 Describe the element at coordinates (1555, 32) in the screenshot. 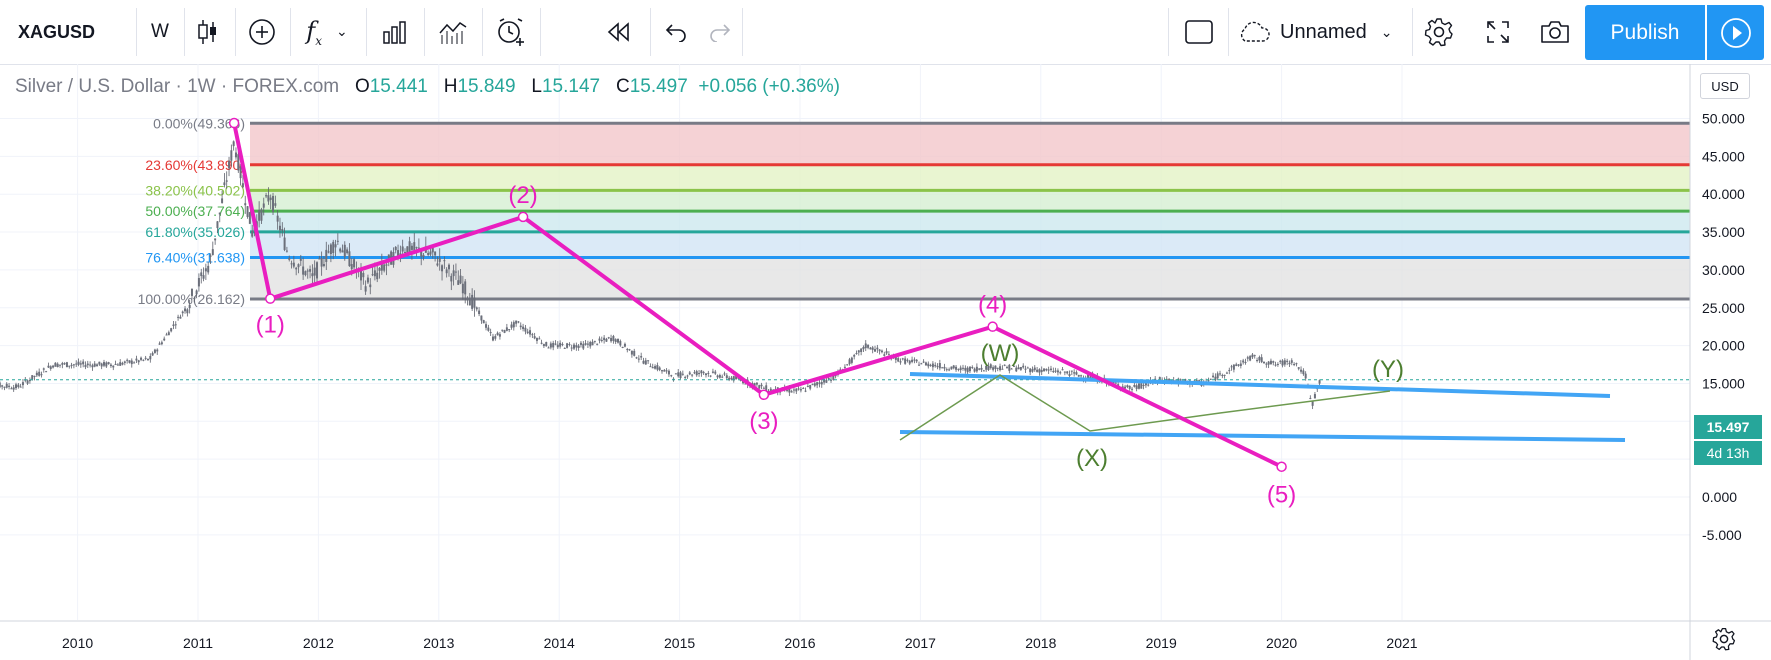

I see `camera-icon` at that location.